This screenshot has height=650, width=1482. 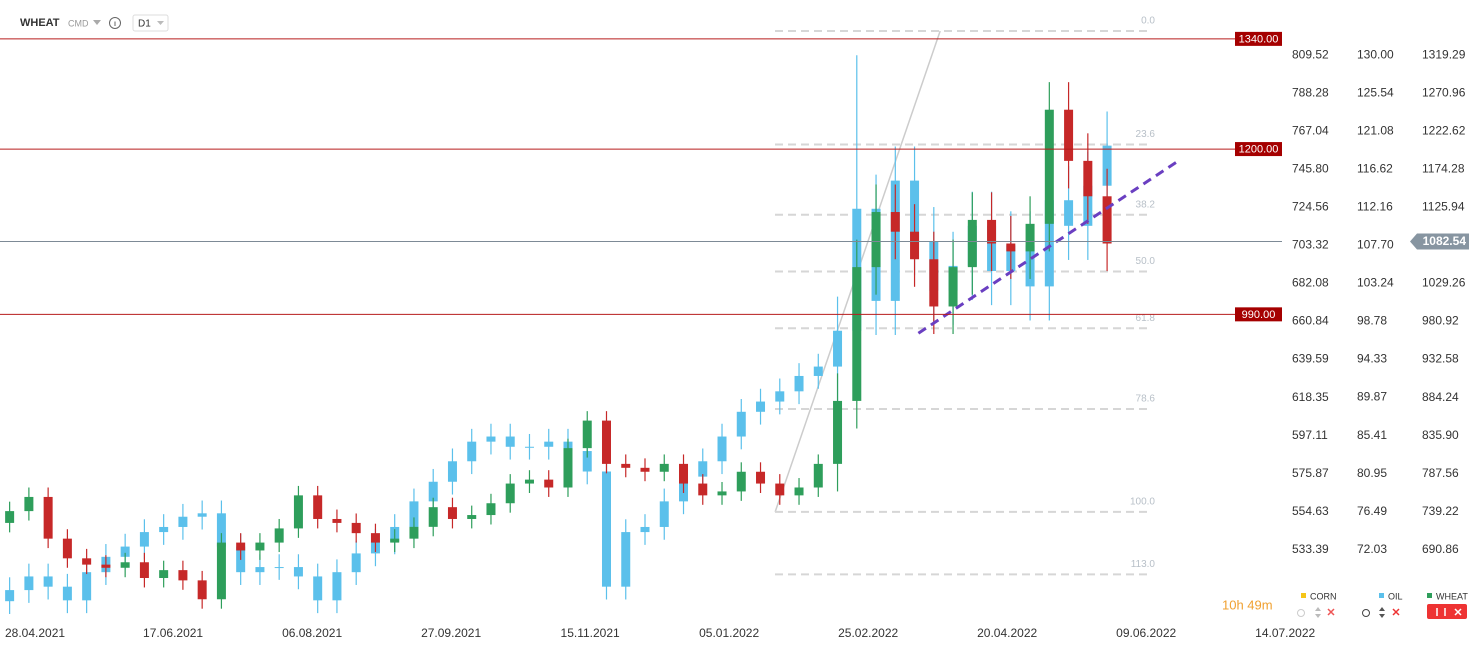 What do you see at coordinates (1259, 39) in the screenshot?
I see `price-level-label: 1340.00` at bounding box center [1259, 39].